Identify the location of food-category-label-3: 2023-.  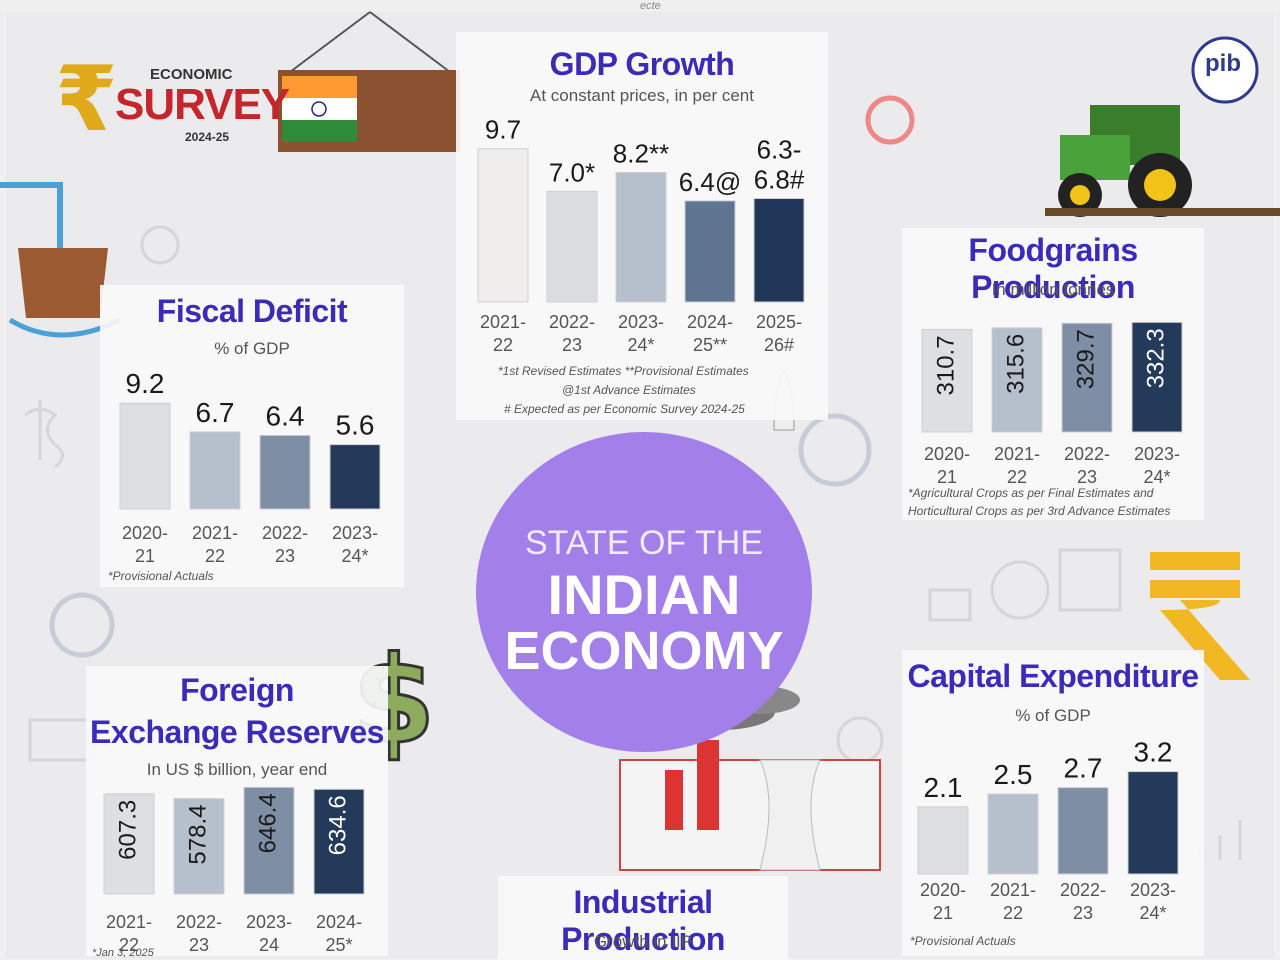
(1157, 454).